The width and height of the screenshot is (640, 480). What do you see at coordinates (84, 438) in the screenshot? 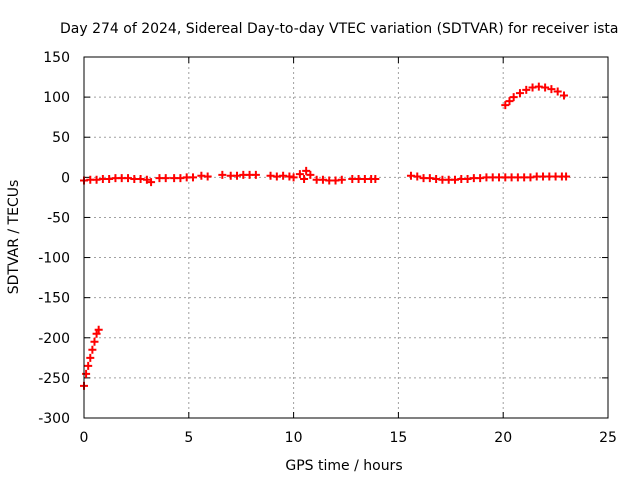
I see `x-tick-label: 0` at bounding box center [84, 438].